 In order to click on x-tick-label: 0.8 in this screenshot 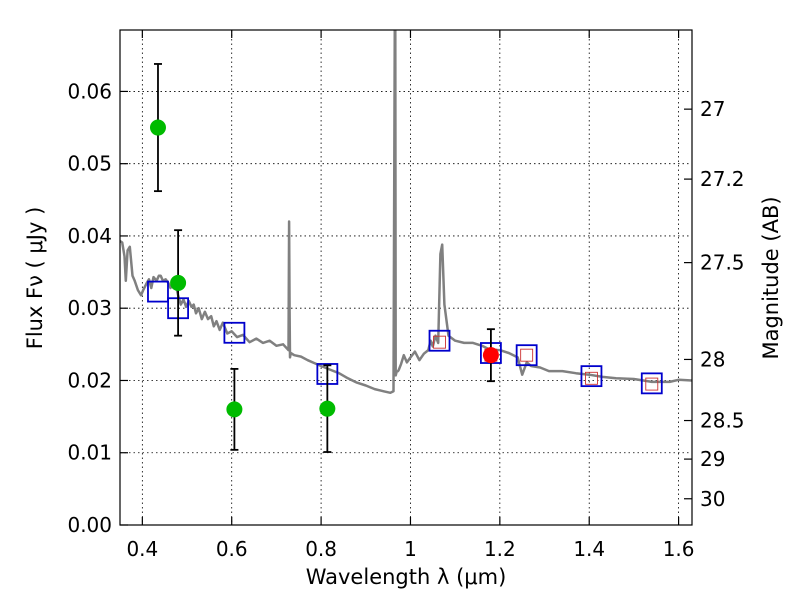, I will do `click(321, 549)`.